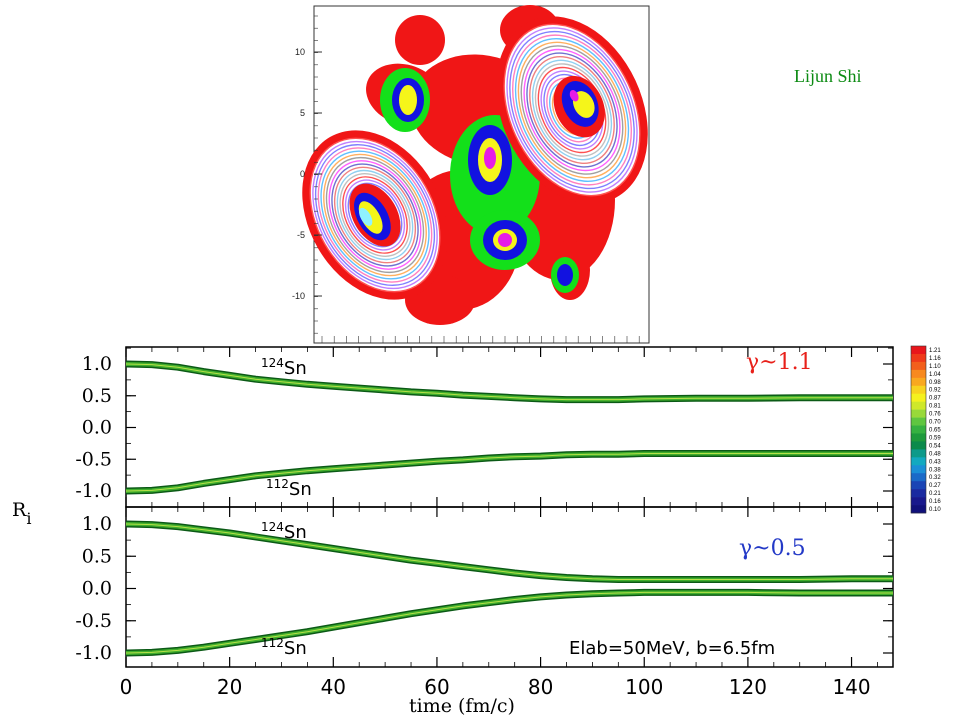 This screenshot has width=960, height=720. I want to click on author-credit: Lijun Shi, so click(828, 76).